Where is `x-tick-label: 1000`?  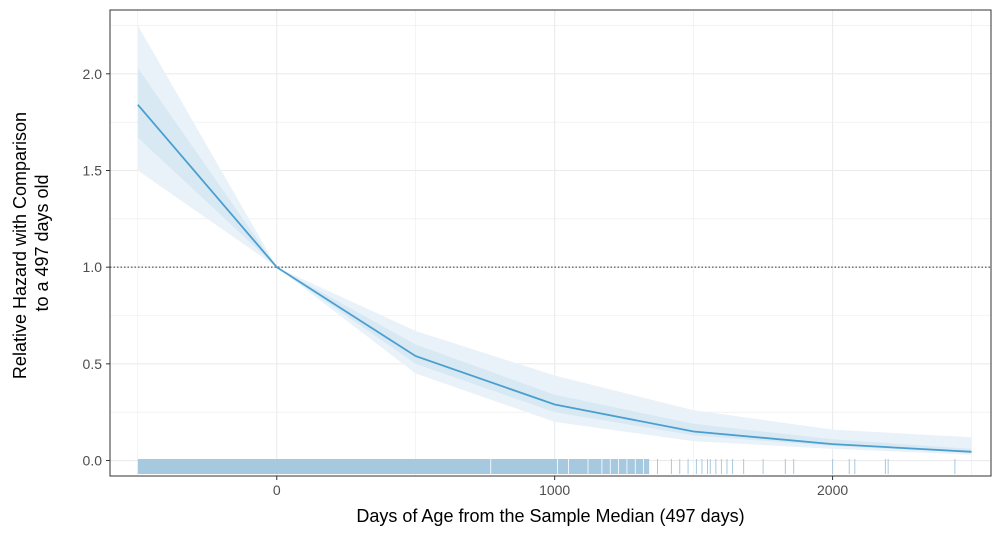 x-tick-label: 1000 is located at coordinates (554, 490).